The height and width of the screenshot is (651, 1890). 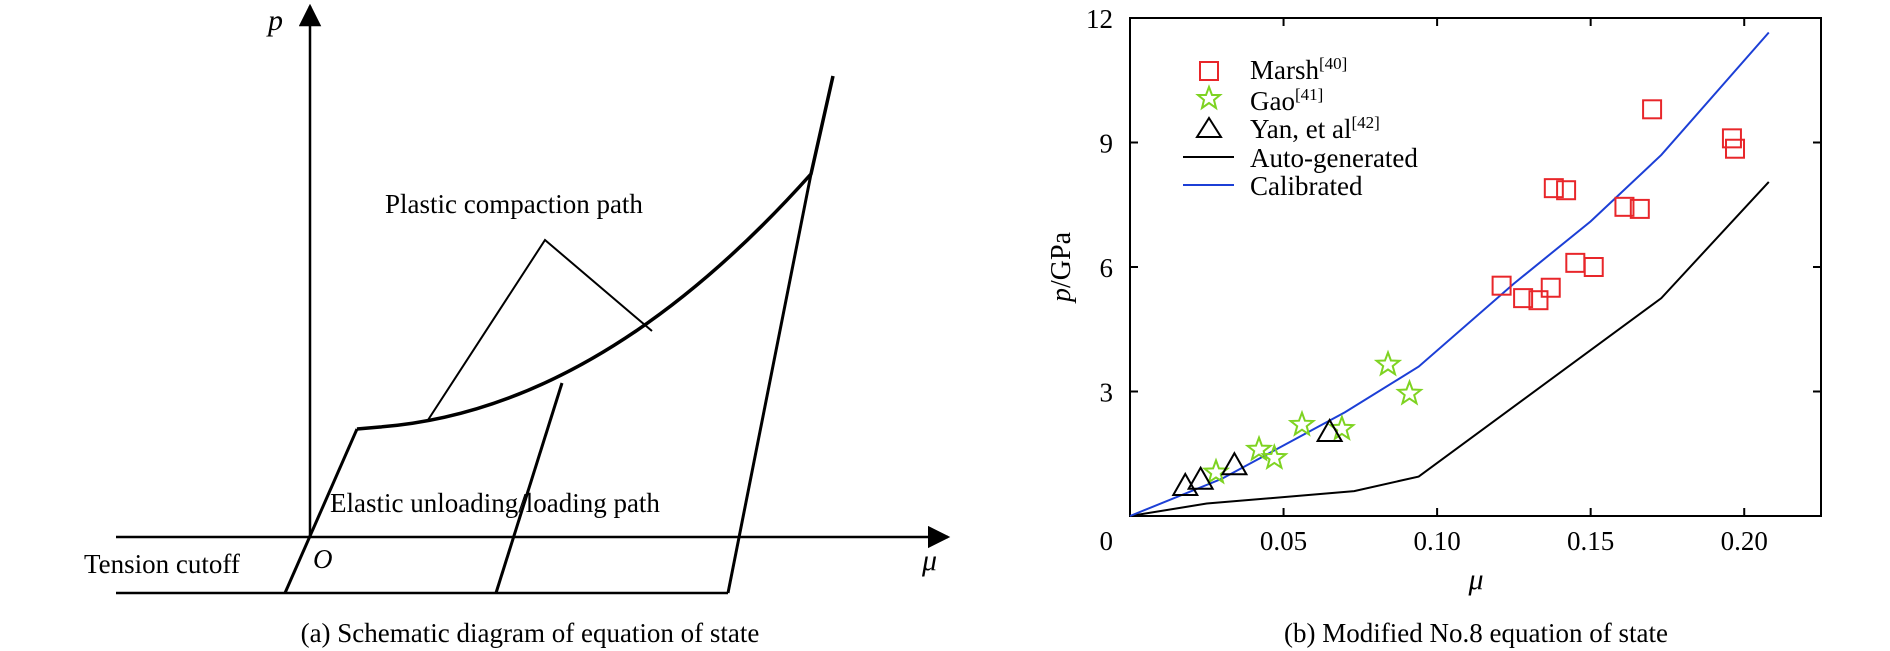 What do you see at coordinates (1107, 268) in the screenshot?
I see `y-tick-label-2: 6` at bounding box center [1107, 268].